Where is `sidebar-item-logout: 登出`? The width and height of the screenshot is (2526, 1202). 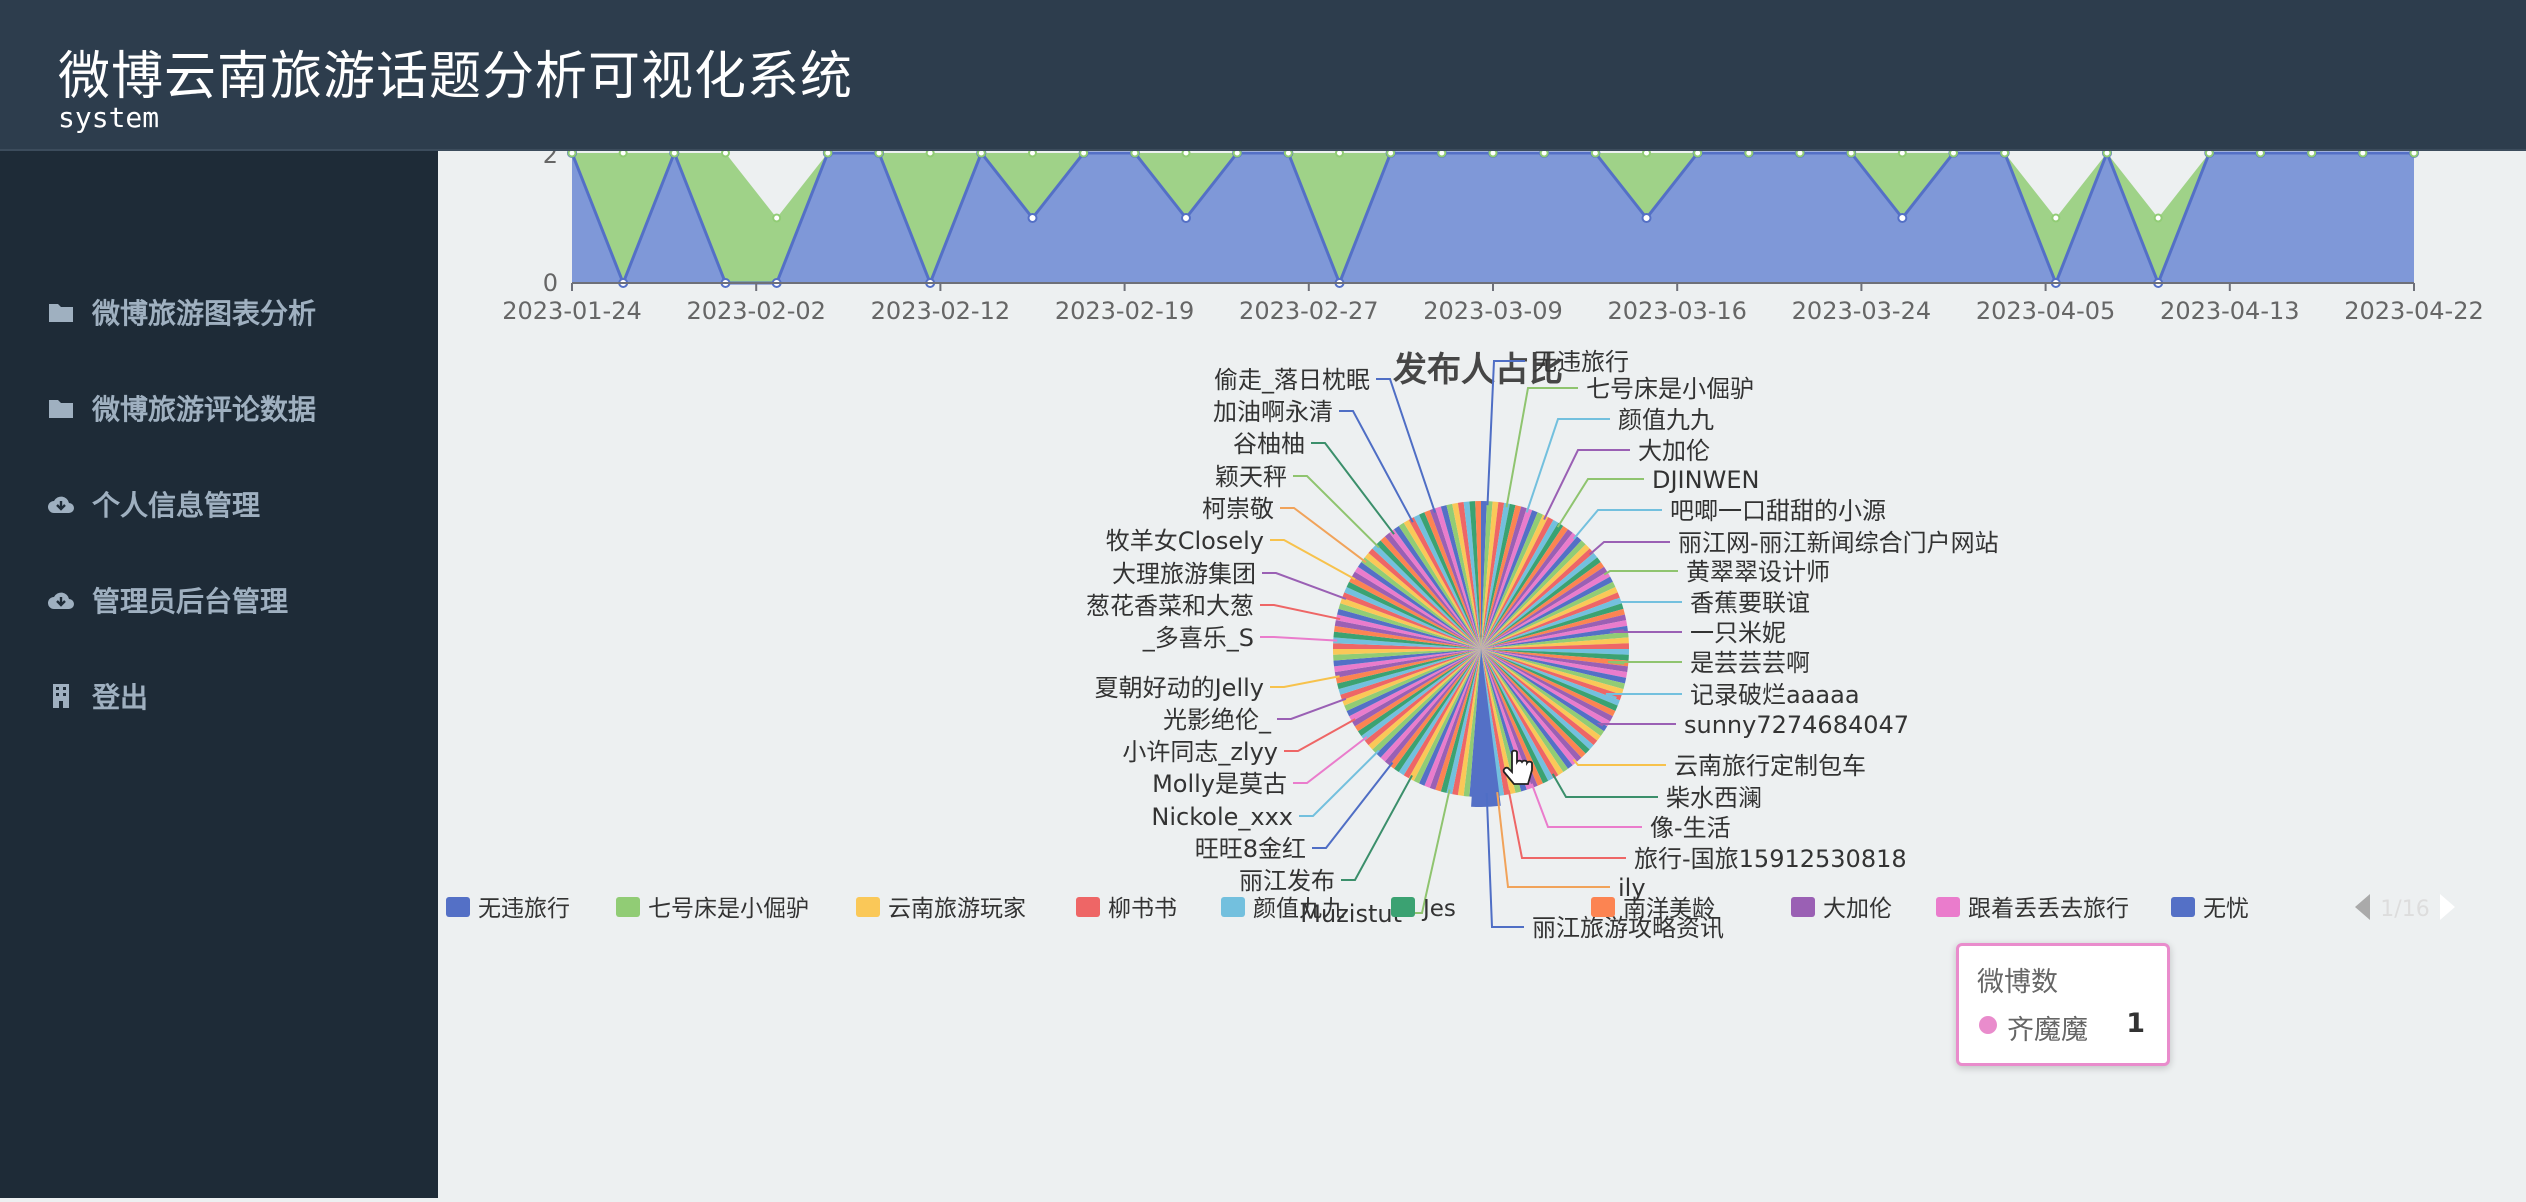 sidebar-item-logout: 登出 is located at coordinates (96, 696).